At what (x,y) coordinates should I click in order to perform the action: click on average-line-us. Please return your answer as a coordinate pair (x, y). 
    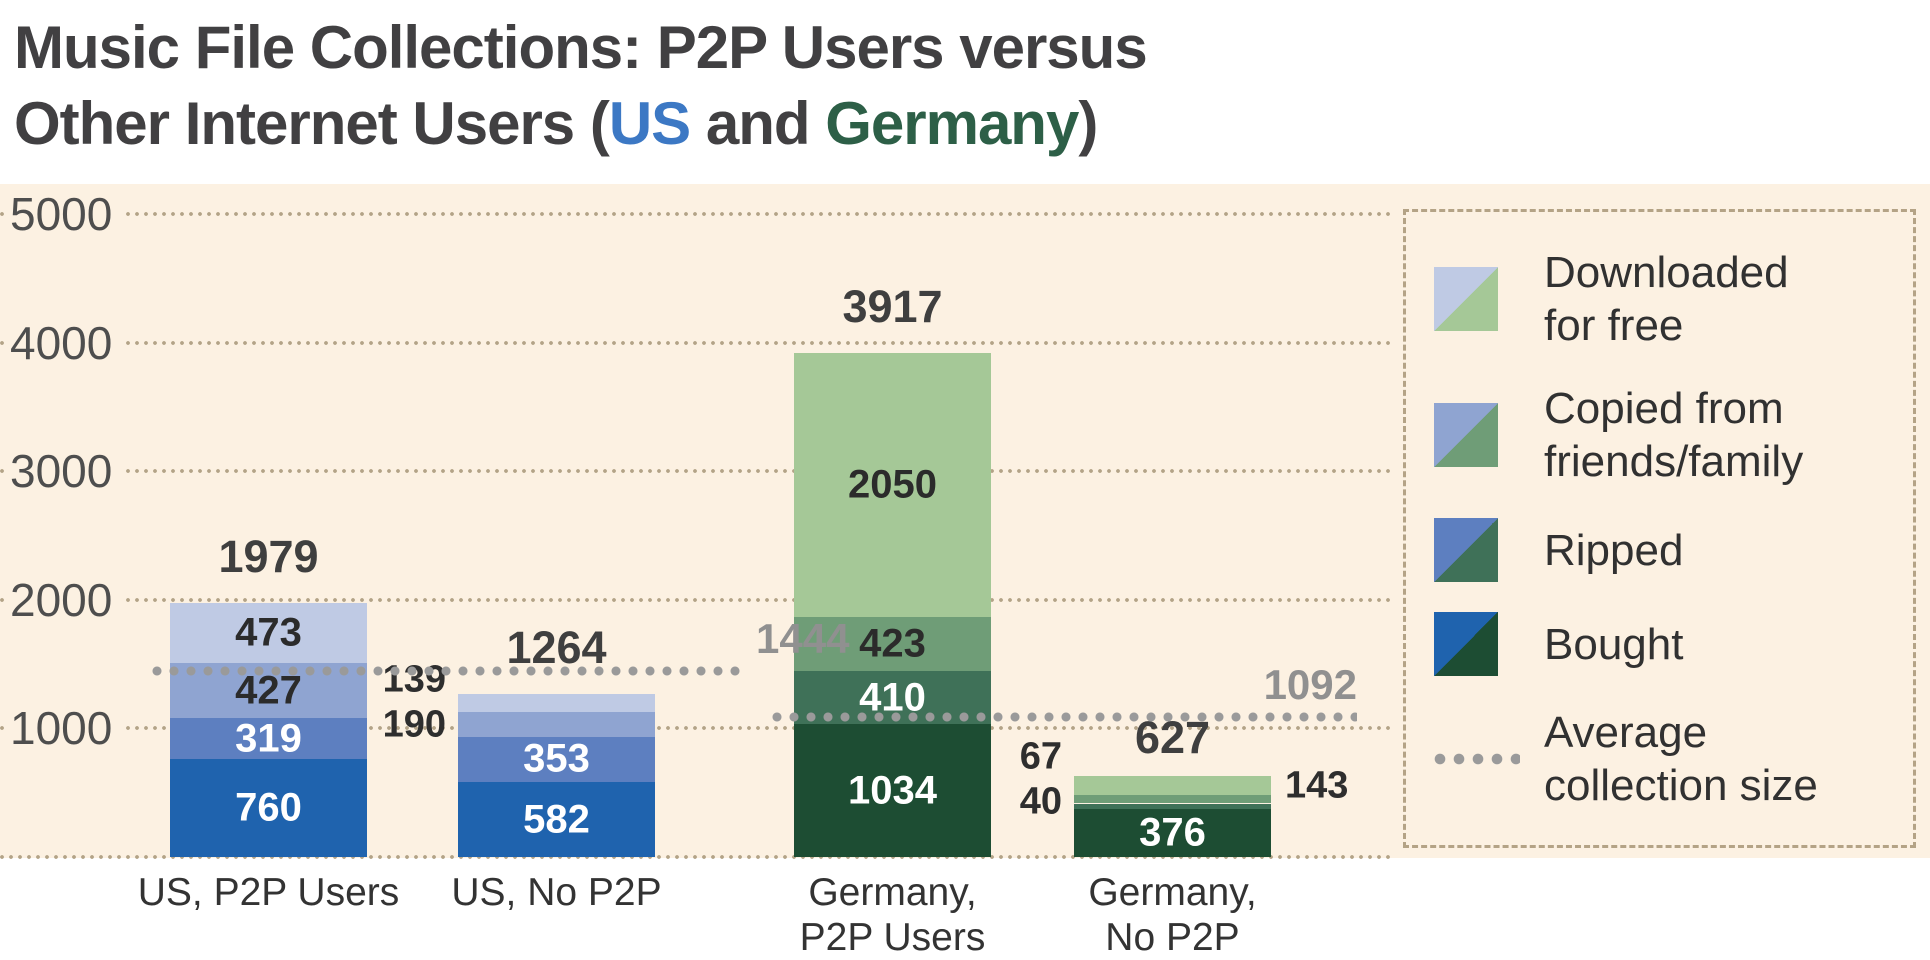
    Looking at the image, I should click on (446, 671).